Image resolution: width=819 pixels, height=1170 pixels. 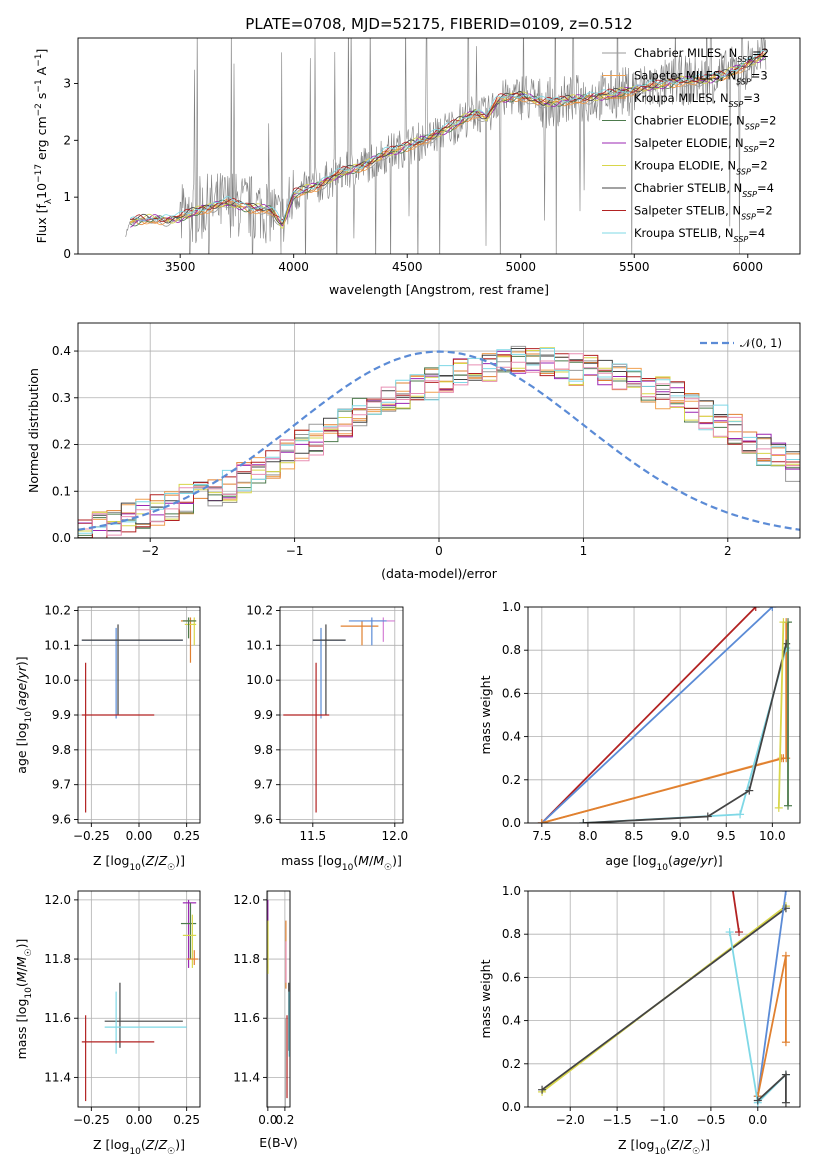 I want to click on legend-text: Salpeter STELIB, N, so click(x=687, y=211).